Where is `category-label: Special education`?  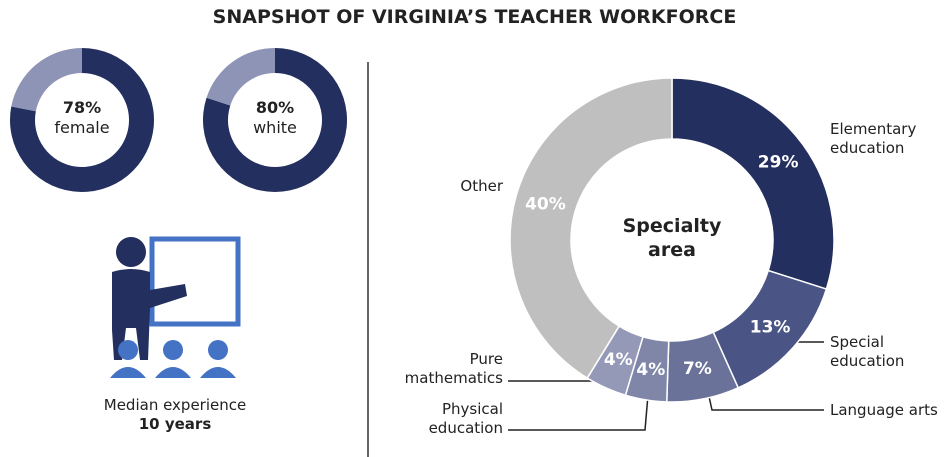
category-label: Special education is located at coordinates (867, 351).